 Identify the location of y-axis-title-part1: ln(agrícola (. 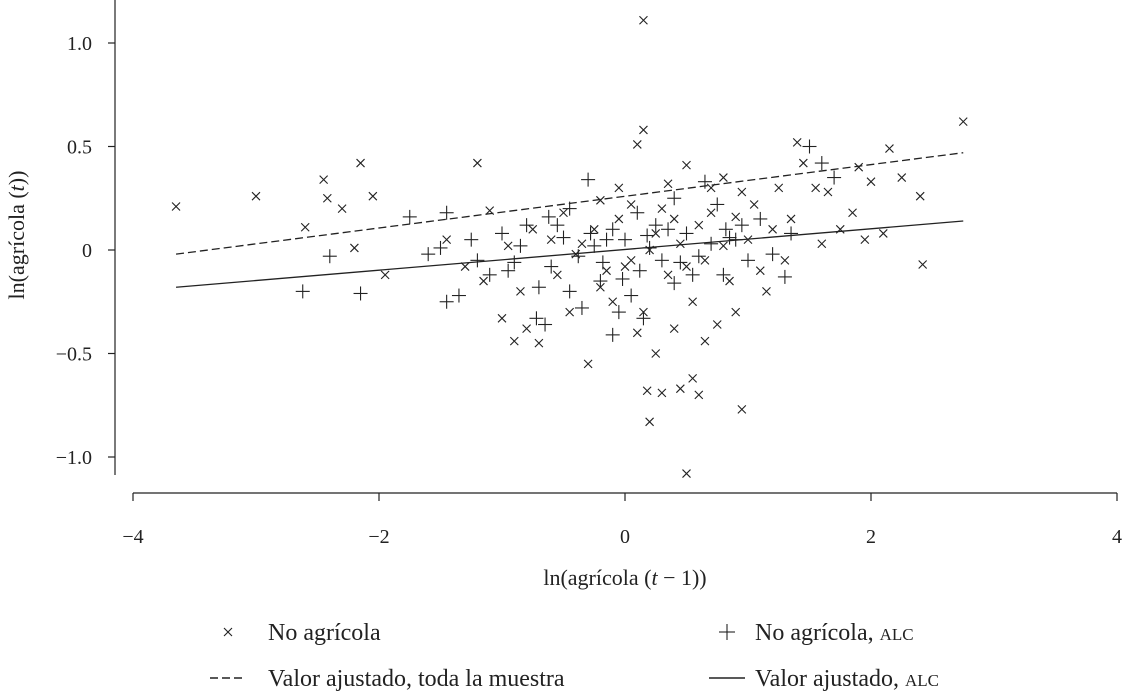
(16, 245).